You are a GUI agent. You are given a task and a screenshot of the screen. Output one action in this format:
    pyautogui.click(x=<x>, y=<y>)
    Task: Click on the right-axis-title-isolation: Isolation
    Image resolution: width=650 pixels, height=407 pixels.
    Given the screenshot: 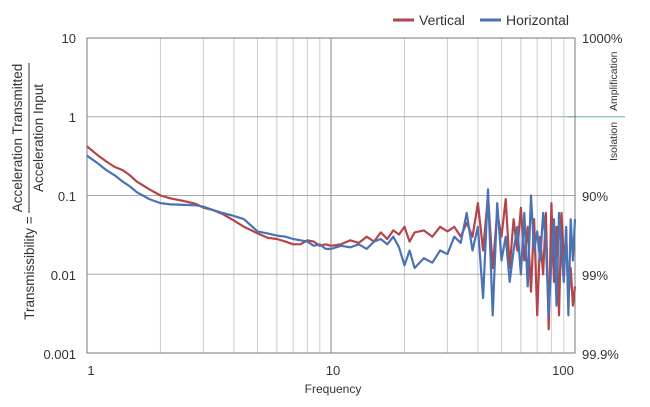 What is the action you would take?
    pyautogui.click(x=614, y=141)
    